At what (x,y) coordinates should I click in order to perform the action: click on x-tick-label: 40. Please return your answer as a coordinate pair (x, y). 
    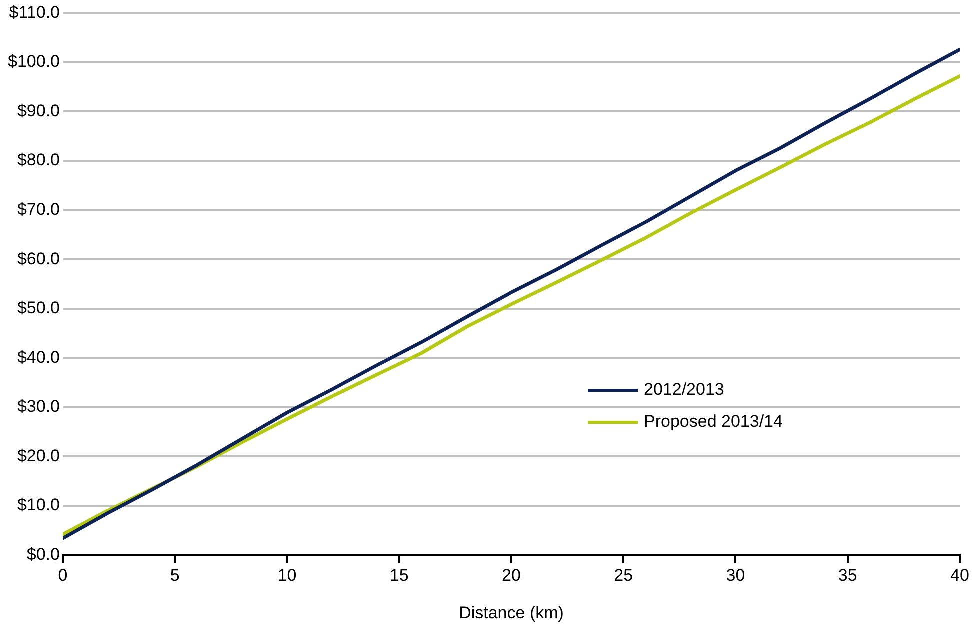
    Looking at the image, I should click on (960, 576).